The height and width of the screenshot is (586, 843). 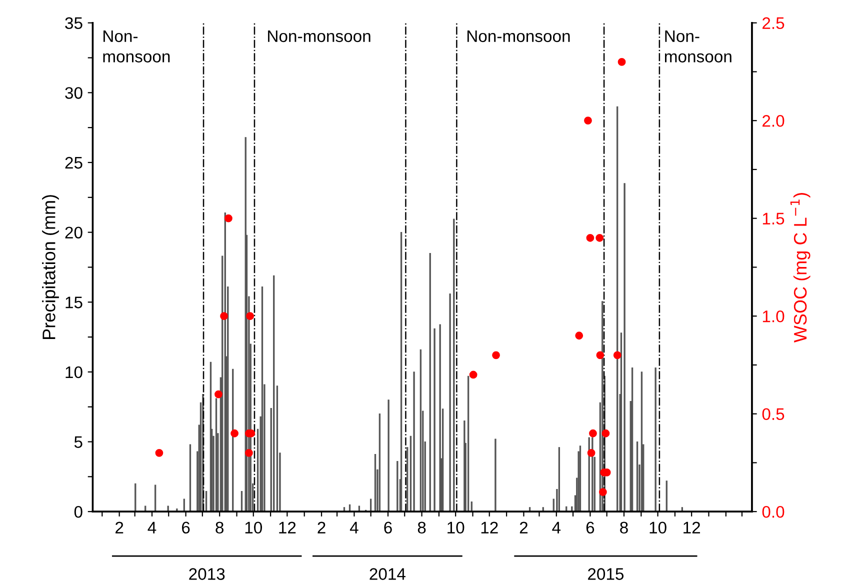 What do you see at coordinates (73, 23) in the screenshot?
I see `y-tick-label: 35` at bounding box center [73, 23].